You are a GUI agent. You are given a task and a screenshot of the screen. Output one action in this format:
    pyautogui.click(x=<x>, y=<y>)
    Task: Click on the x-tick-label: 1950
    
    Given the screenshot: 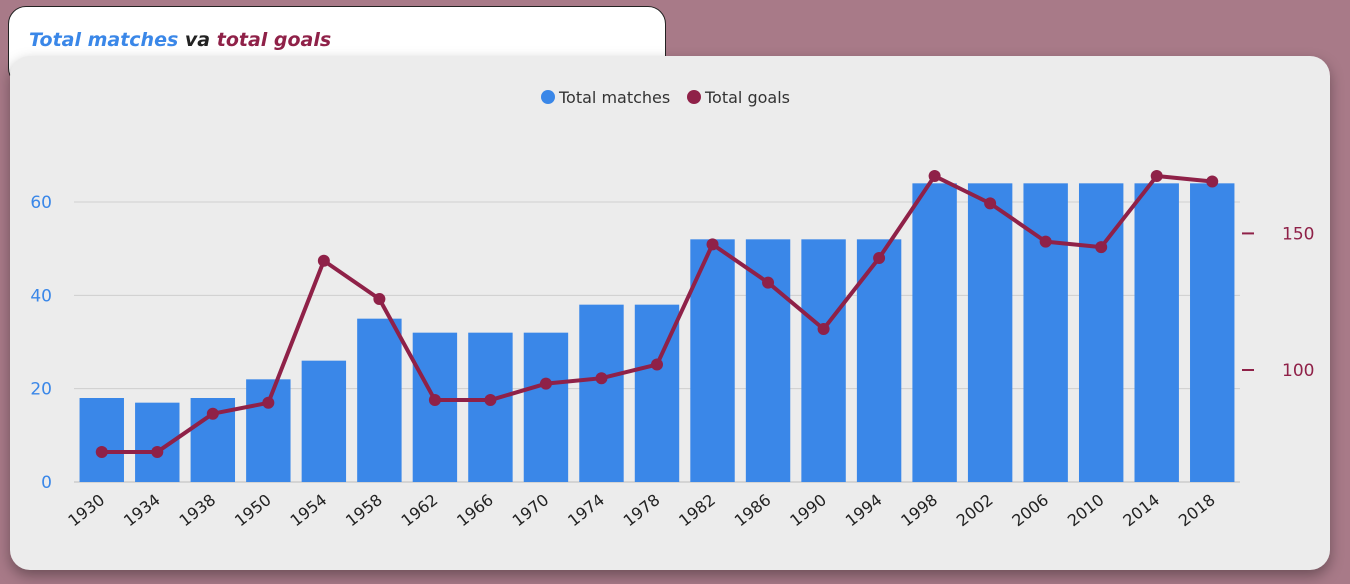 What is the action you would take?
    pyautogui.click(x=253, y=510)
    